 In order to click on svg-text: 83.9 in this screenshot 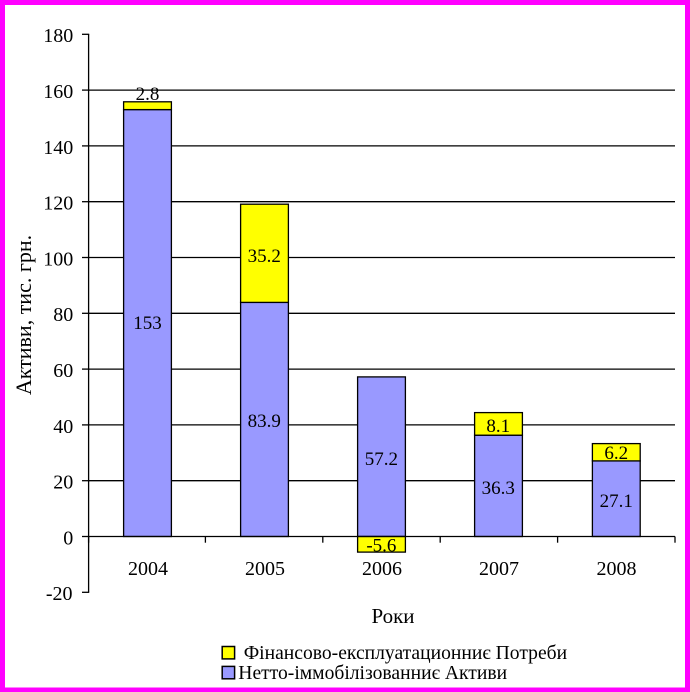, I will do `click(264, 421)`.